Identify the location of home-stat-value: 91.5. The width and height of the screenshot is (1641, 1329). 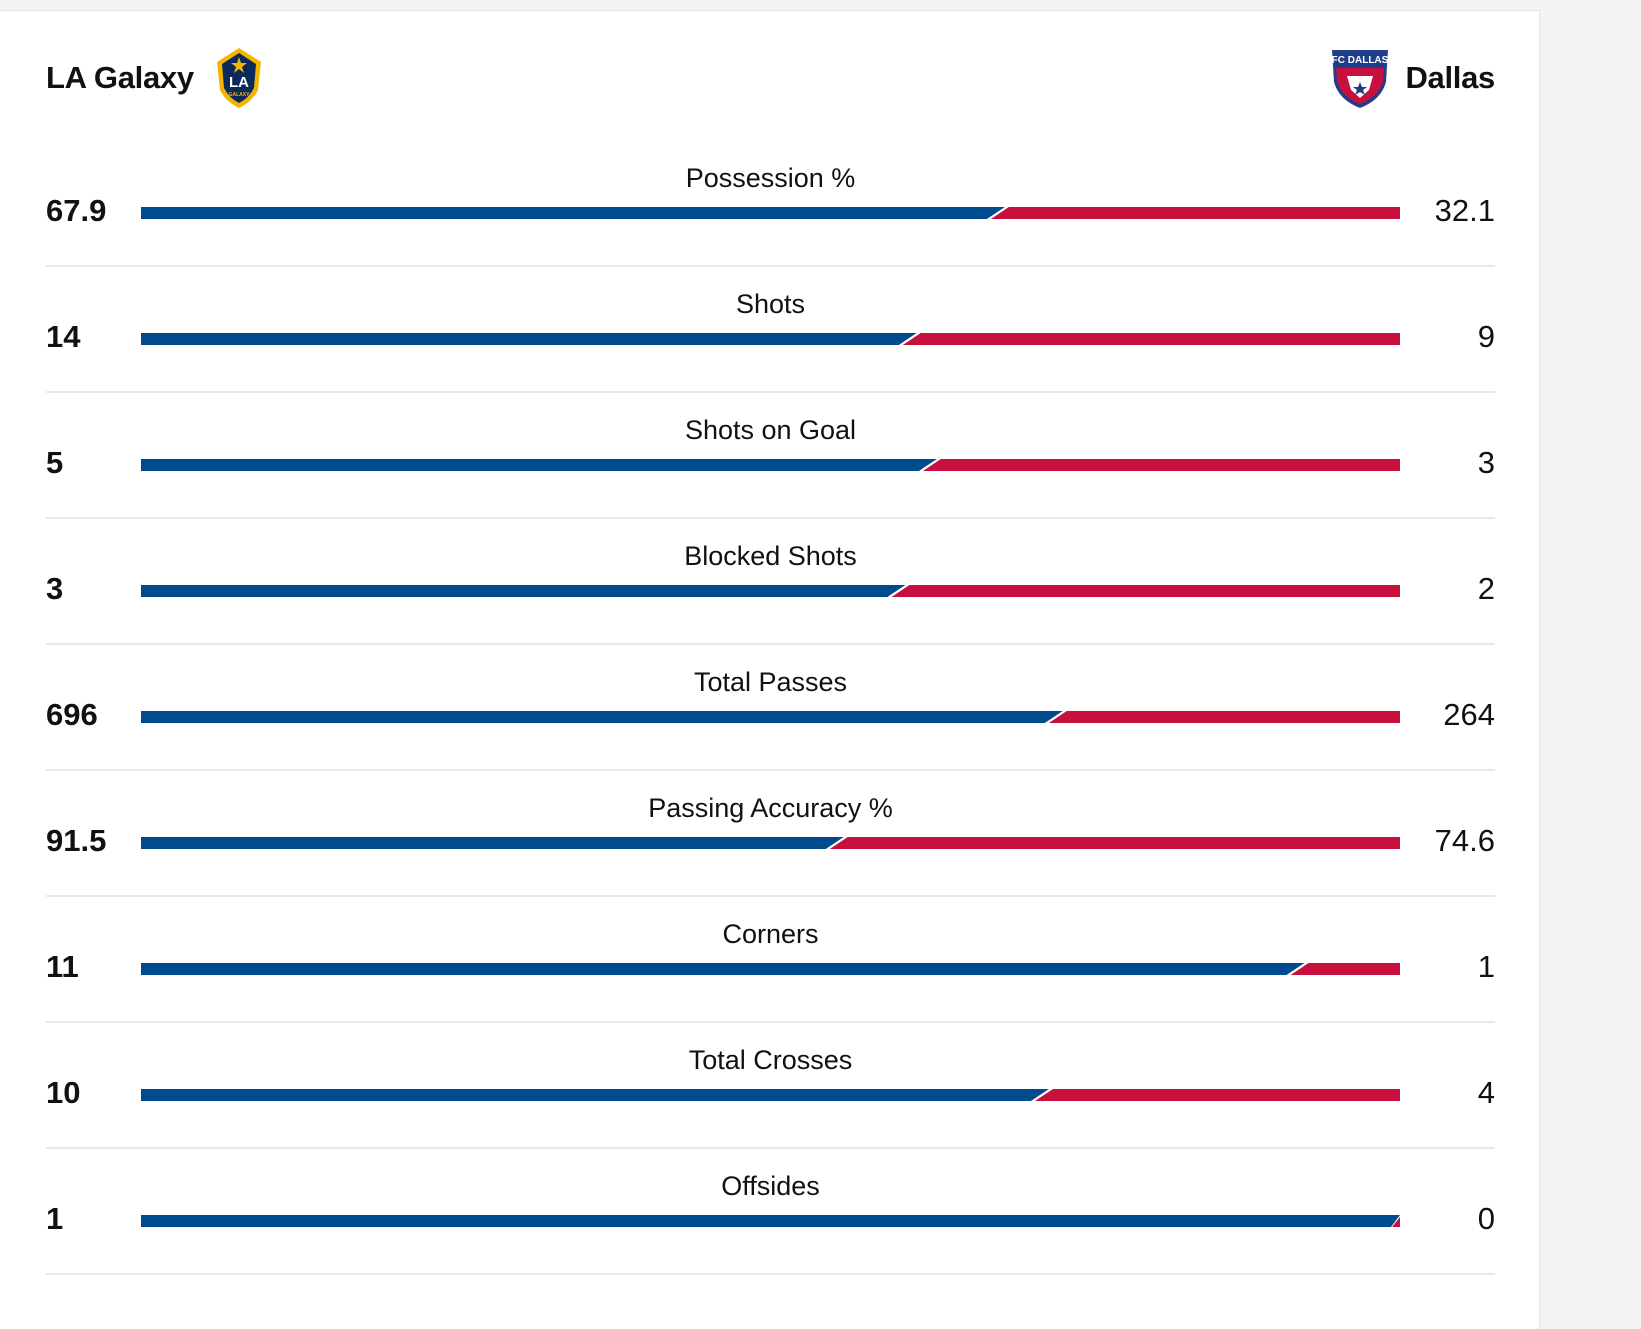
(76, 840).